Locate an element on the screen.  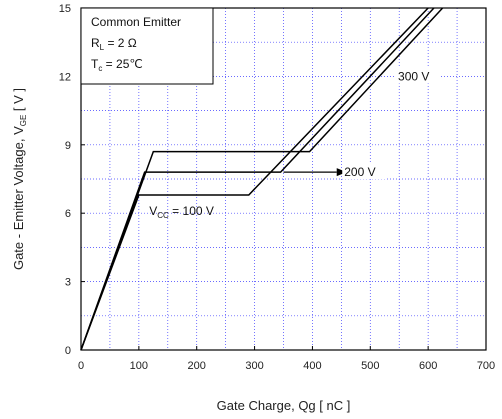
y-tick-label: 0 is located at coordinates (68, 351).